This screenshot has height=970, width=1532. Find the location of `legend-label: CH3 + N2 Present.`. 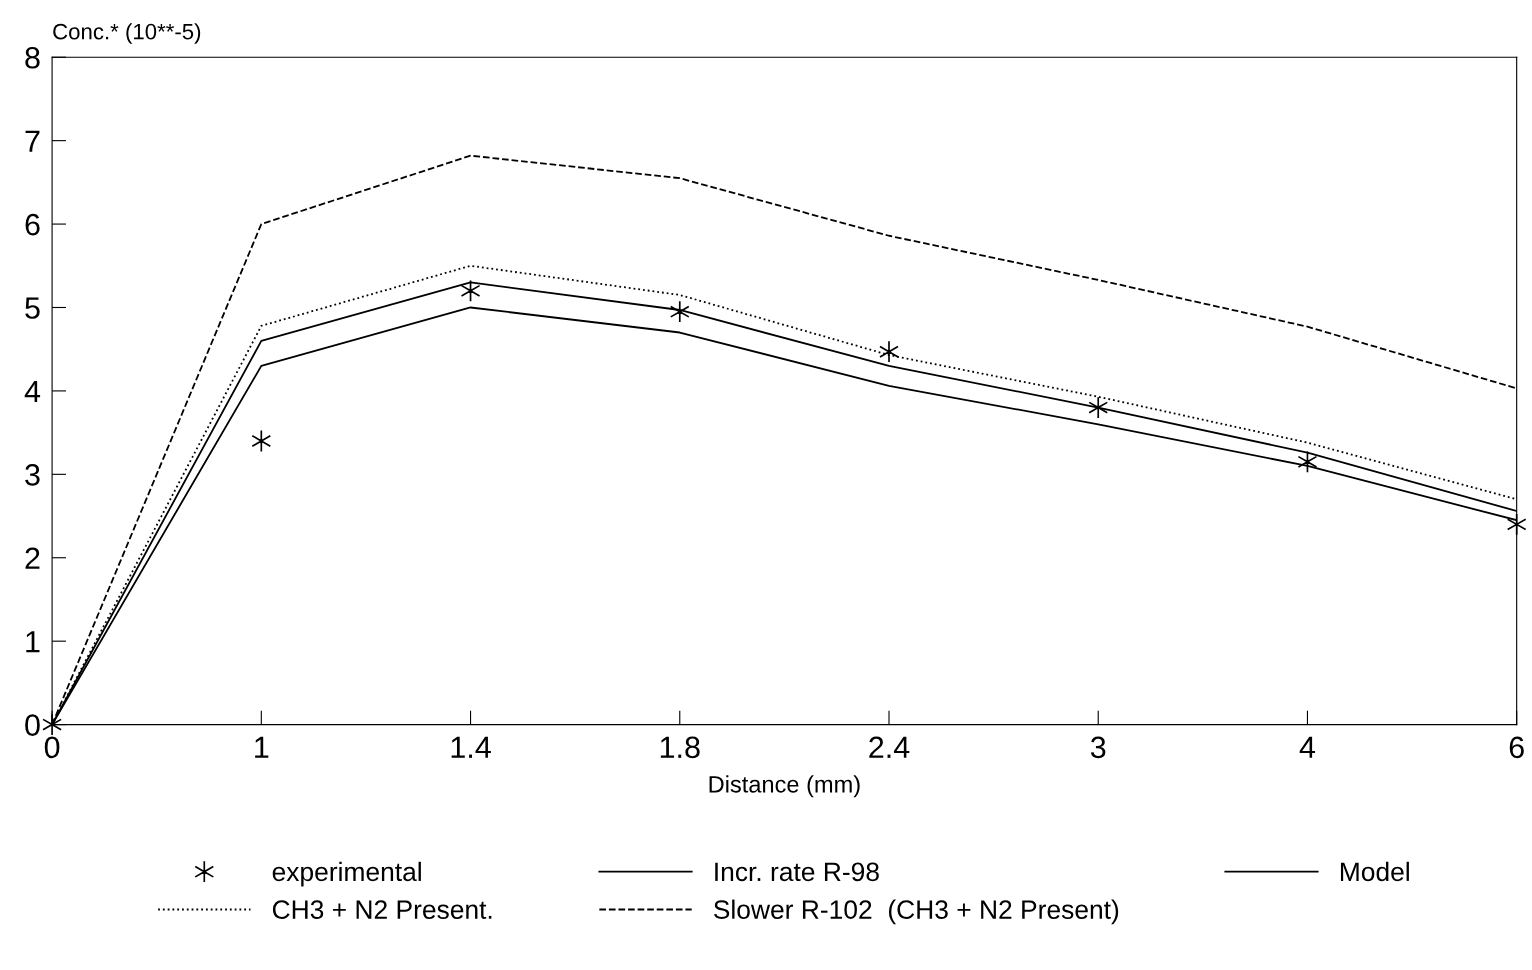

legend-label: CH3 + N2 Present. is located at coordinates (382, 909).